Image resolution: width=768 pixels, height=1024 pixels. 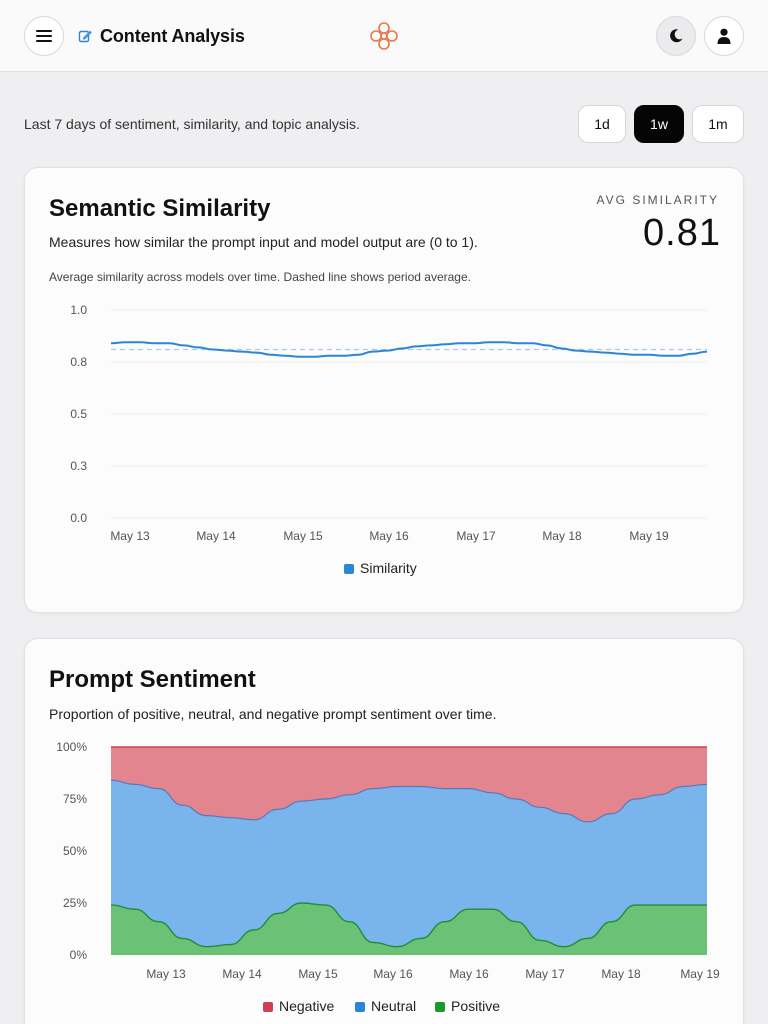 What do you see at coordinates (78, 310) in the screenshot?
I see `similarity-y-tick: 1.0` at bounding box center [78, 310].